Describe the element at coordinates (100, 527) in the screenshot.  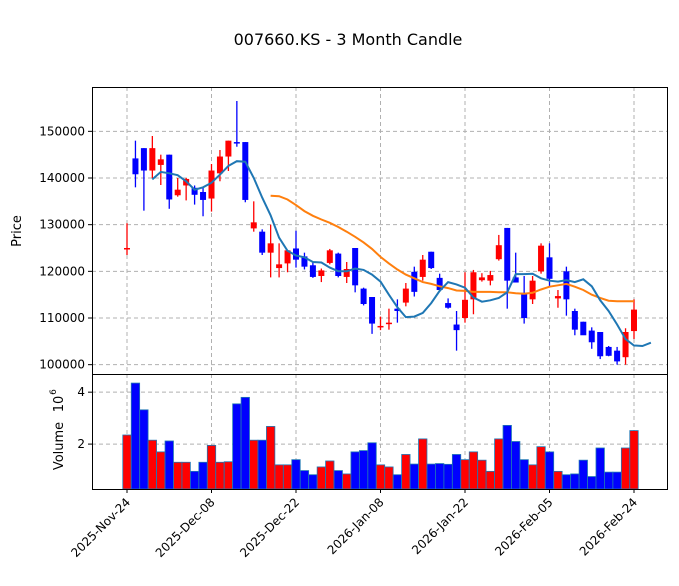
I see `x-tick-label: 2025-Nov-24` at that location.